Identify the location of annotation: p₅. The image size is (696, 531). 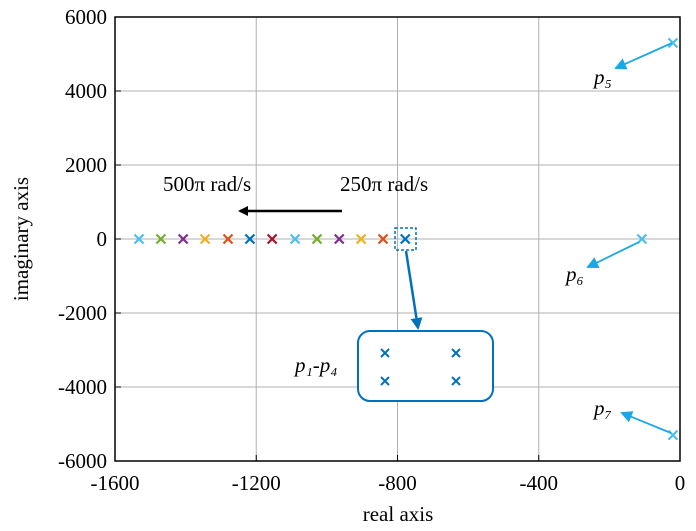
(602, 77).